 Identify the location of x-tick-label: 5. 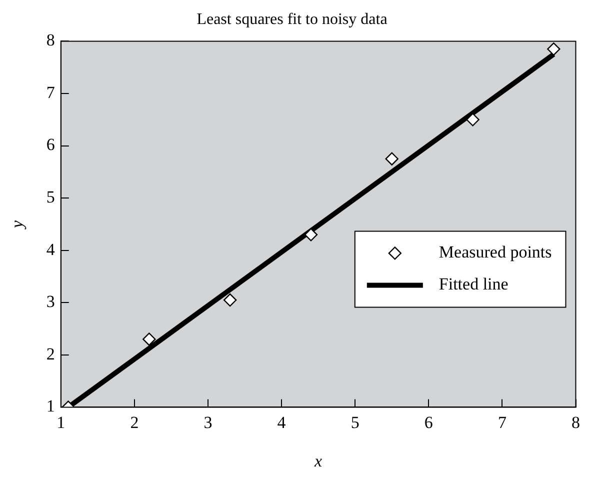
(355, 422).